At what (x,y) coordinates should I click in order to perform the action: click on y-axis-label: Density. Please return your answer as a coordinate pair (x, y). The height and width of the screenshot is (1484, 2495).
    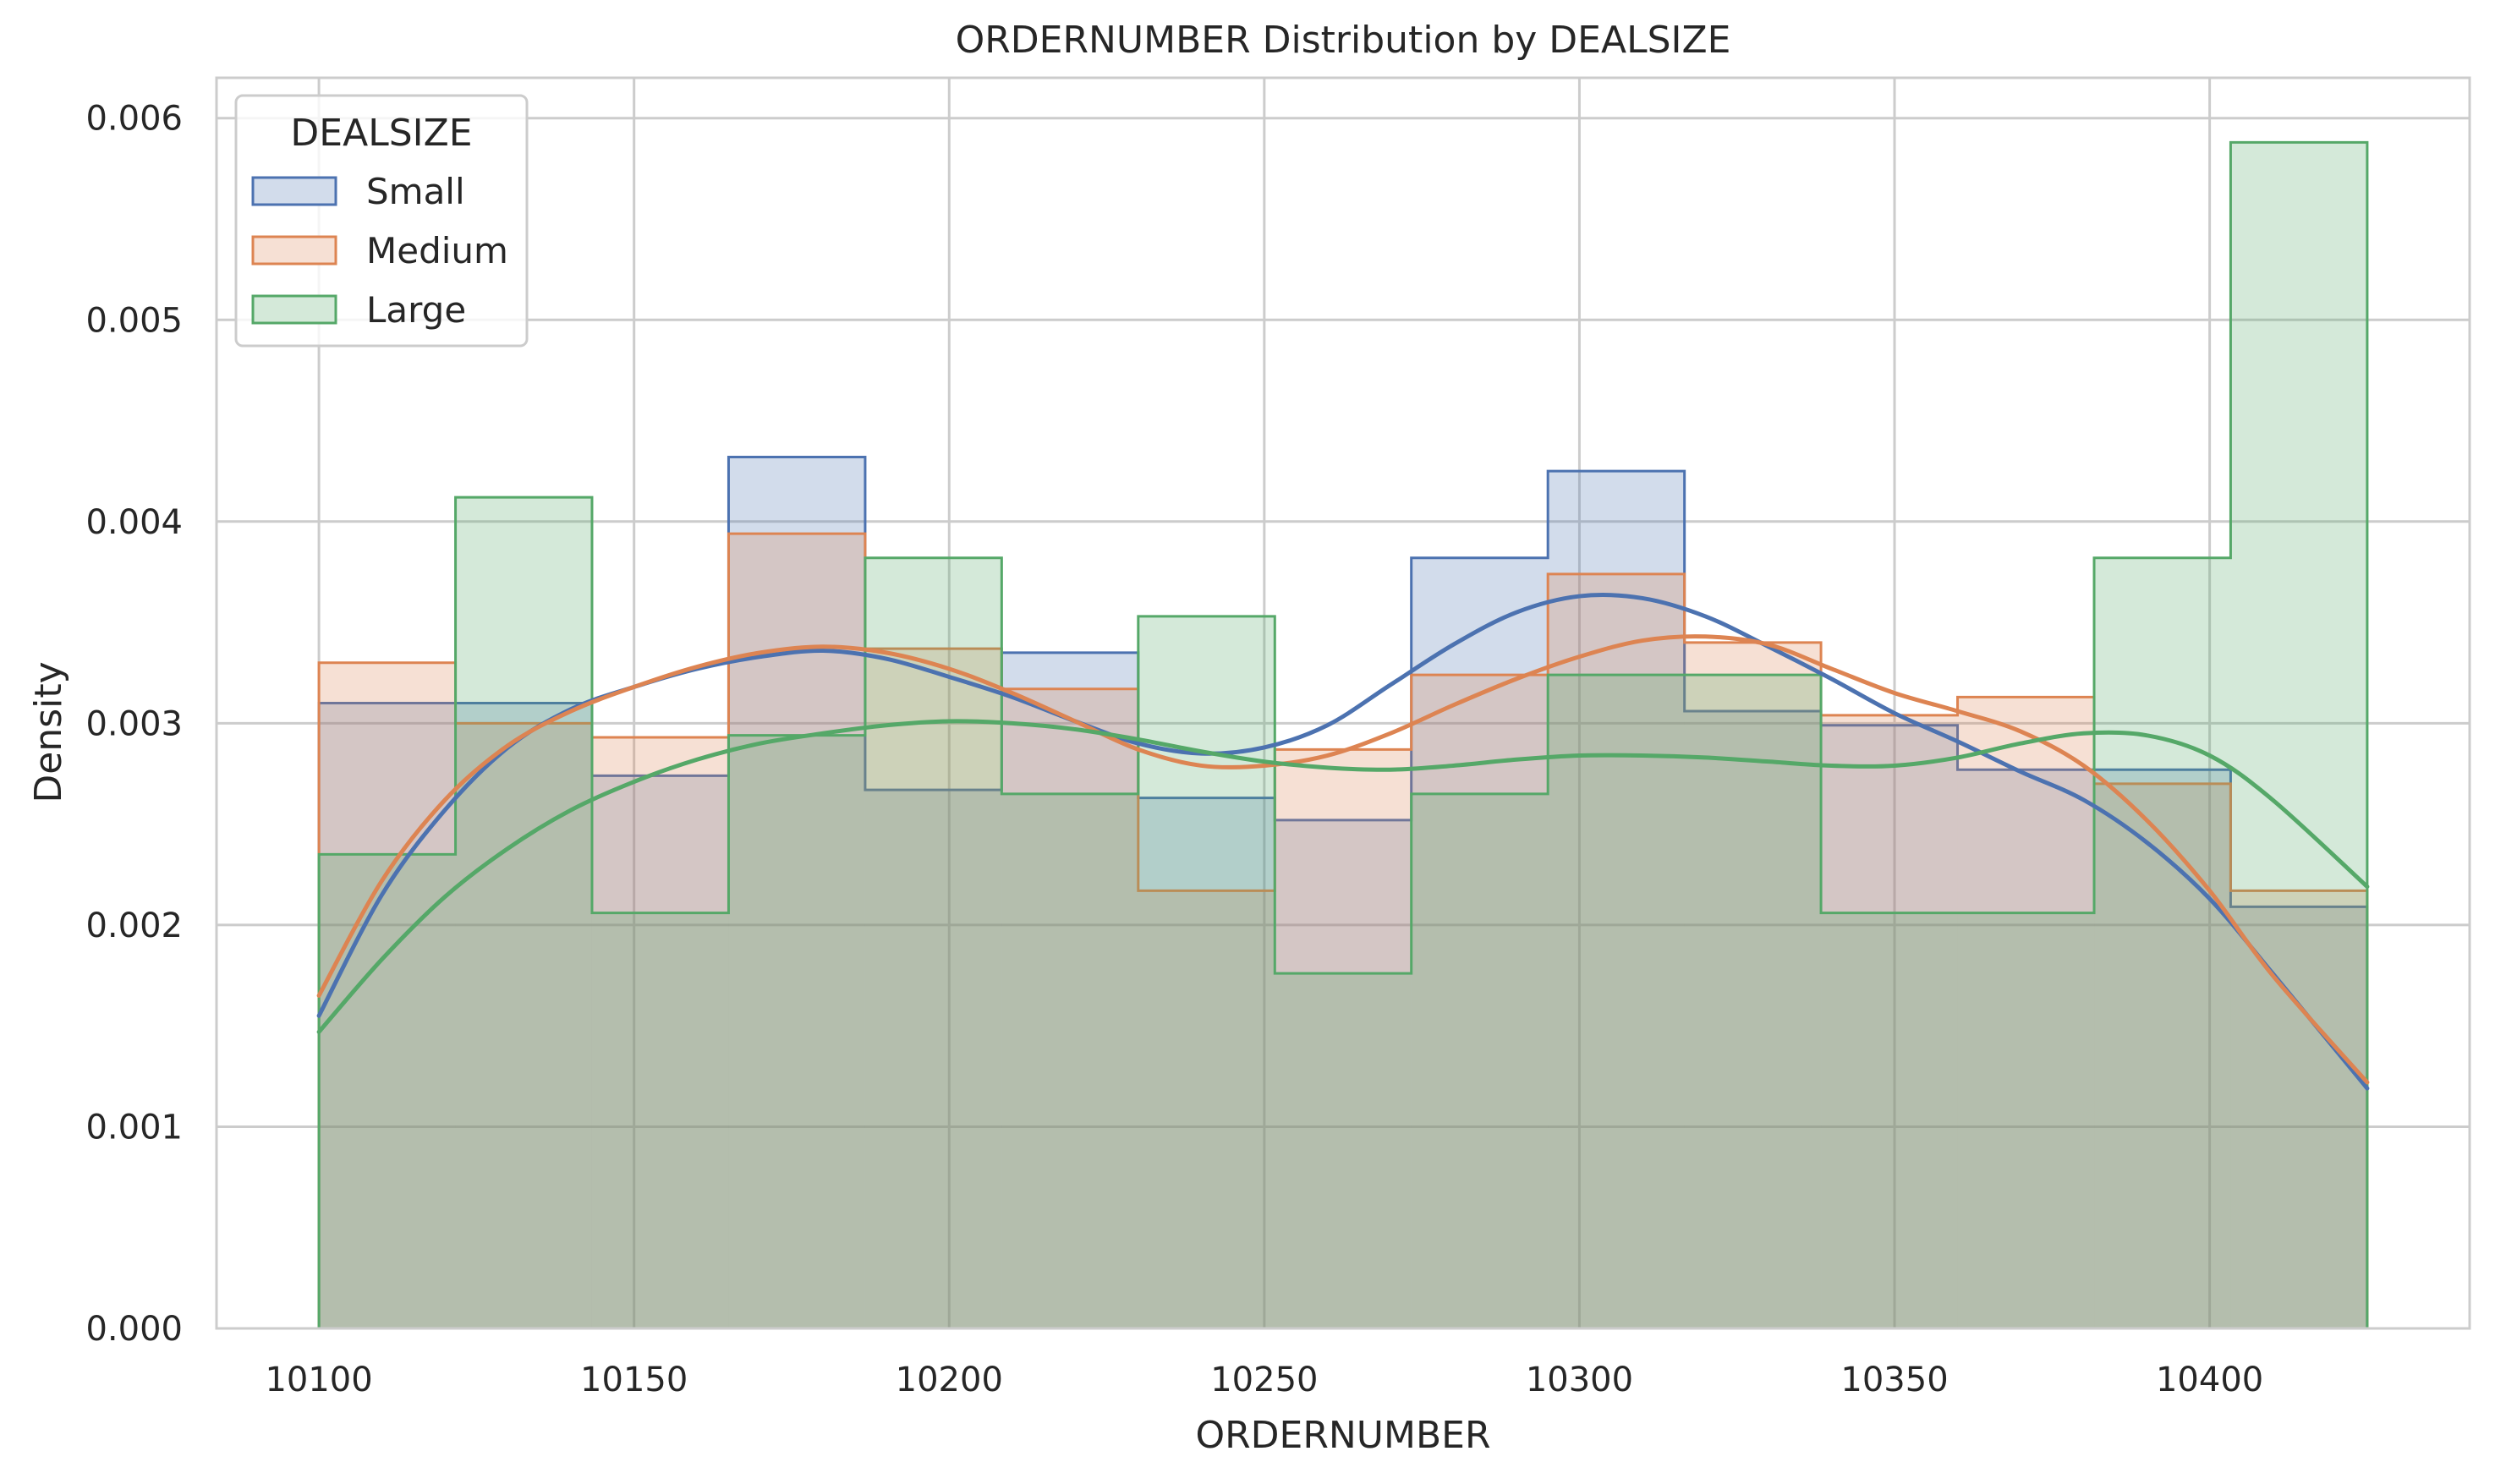
    Looking at the image, I should click on (49, 731).